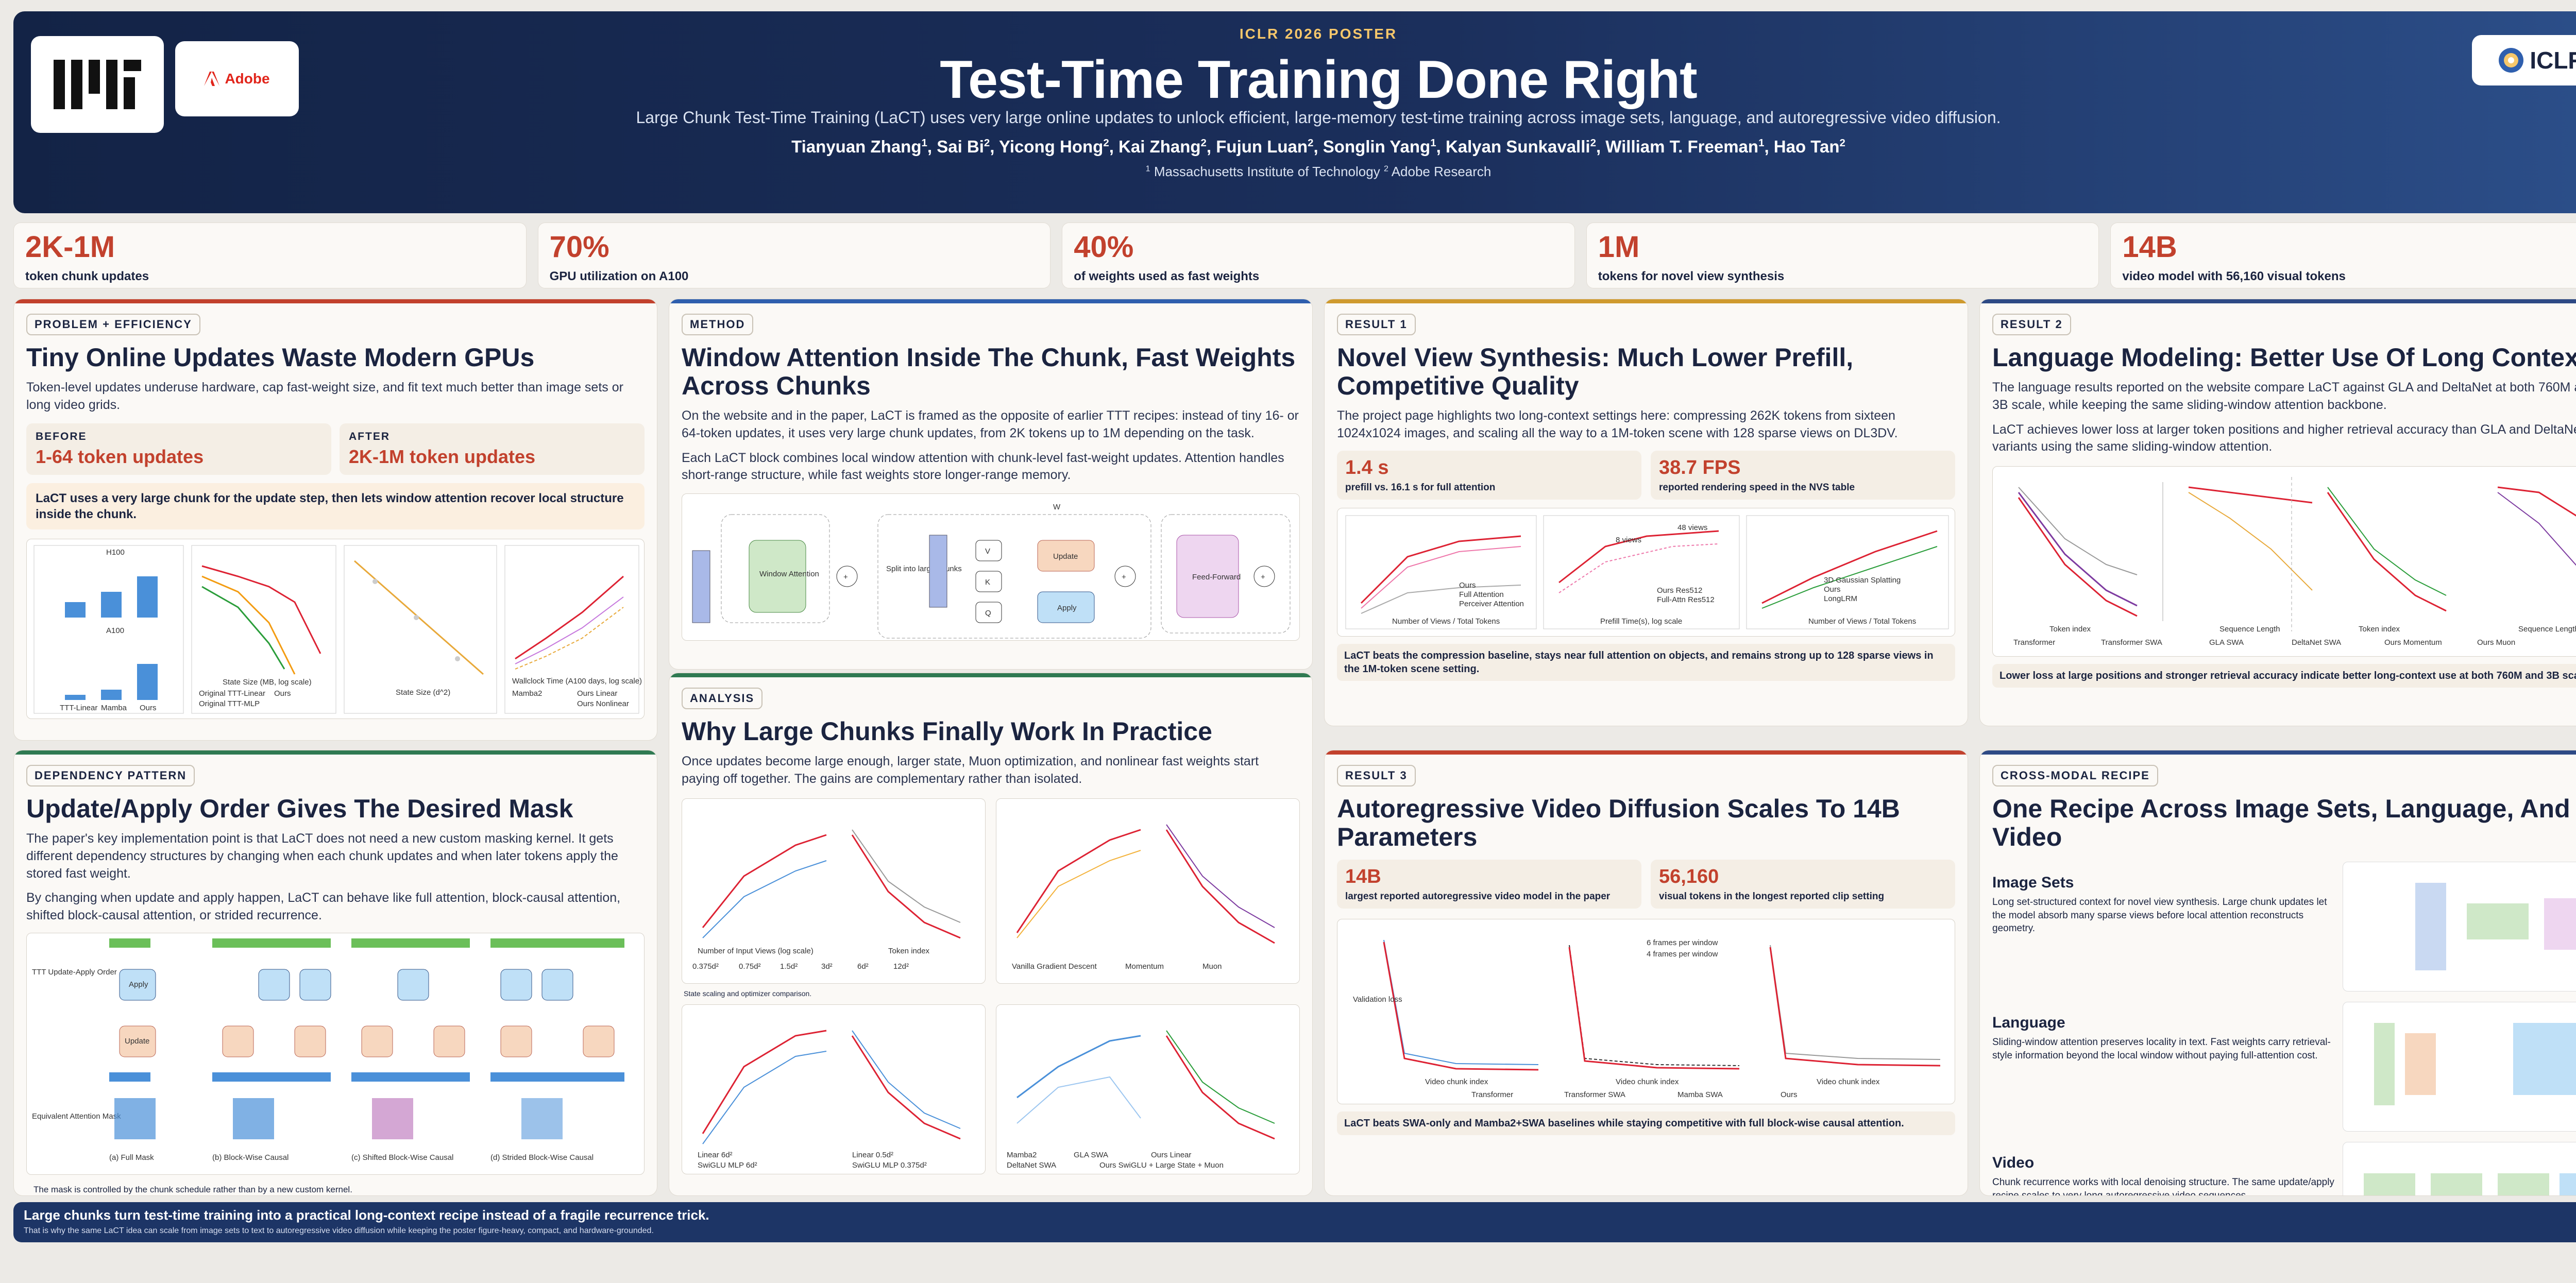 The width and height of the screenshot is (2576, 1283). Describe the element at coordinates (1491, 604) in the screenshot. I see `svg-text: Perceiver Attention` at that location.